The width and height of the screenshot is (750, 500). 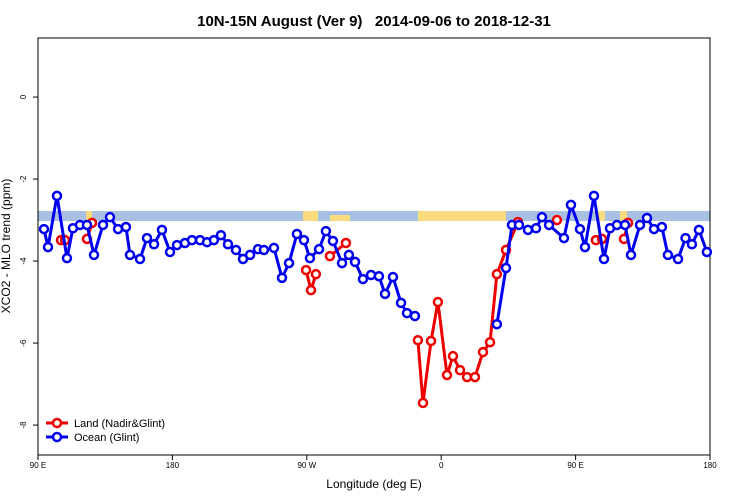 I want to click on ocean-band, so click(x=374, y=216).